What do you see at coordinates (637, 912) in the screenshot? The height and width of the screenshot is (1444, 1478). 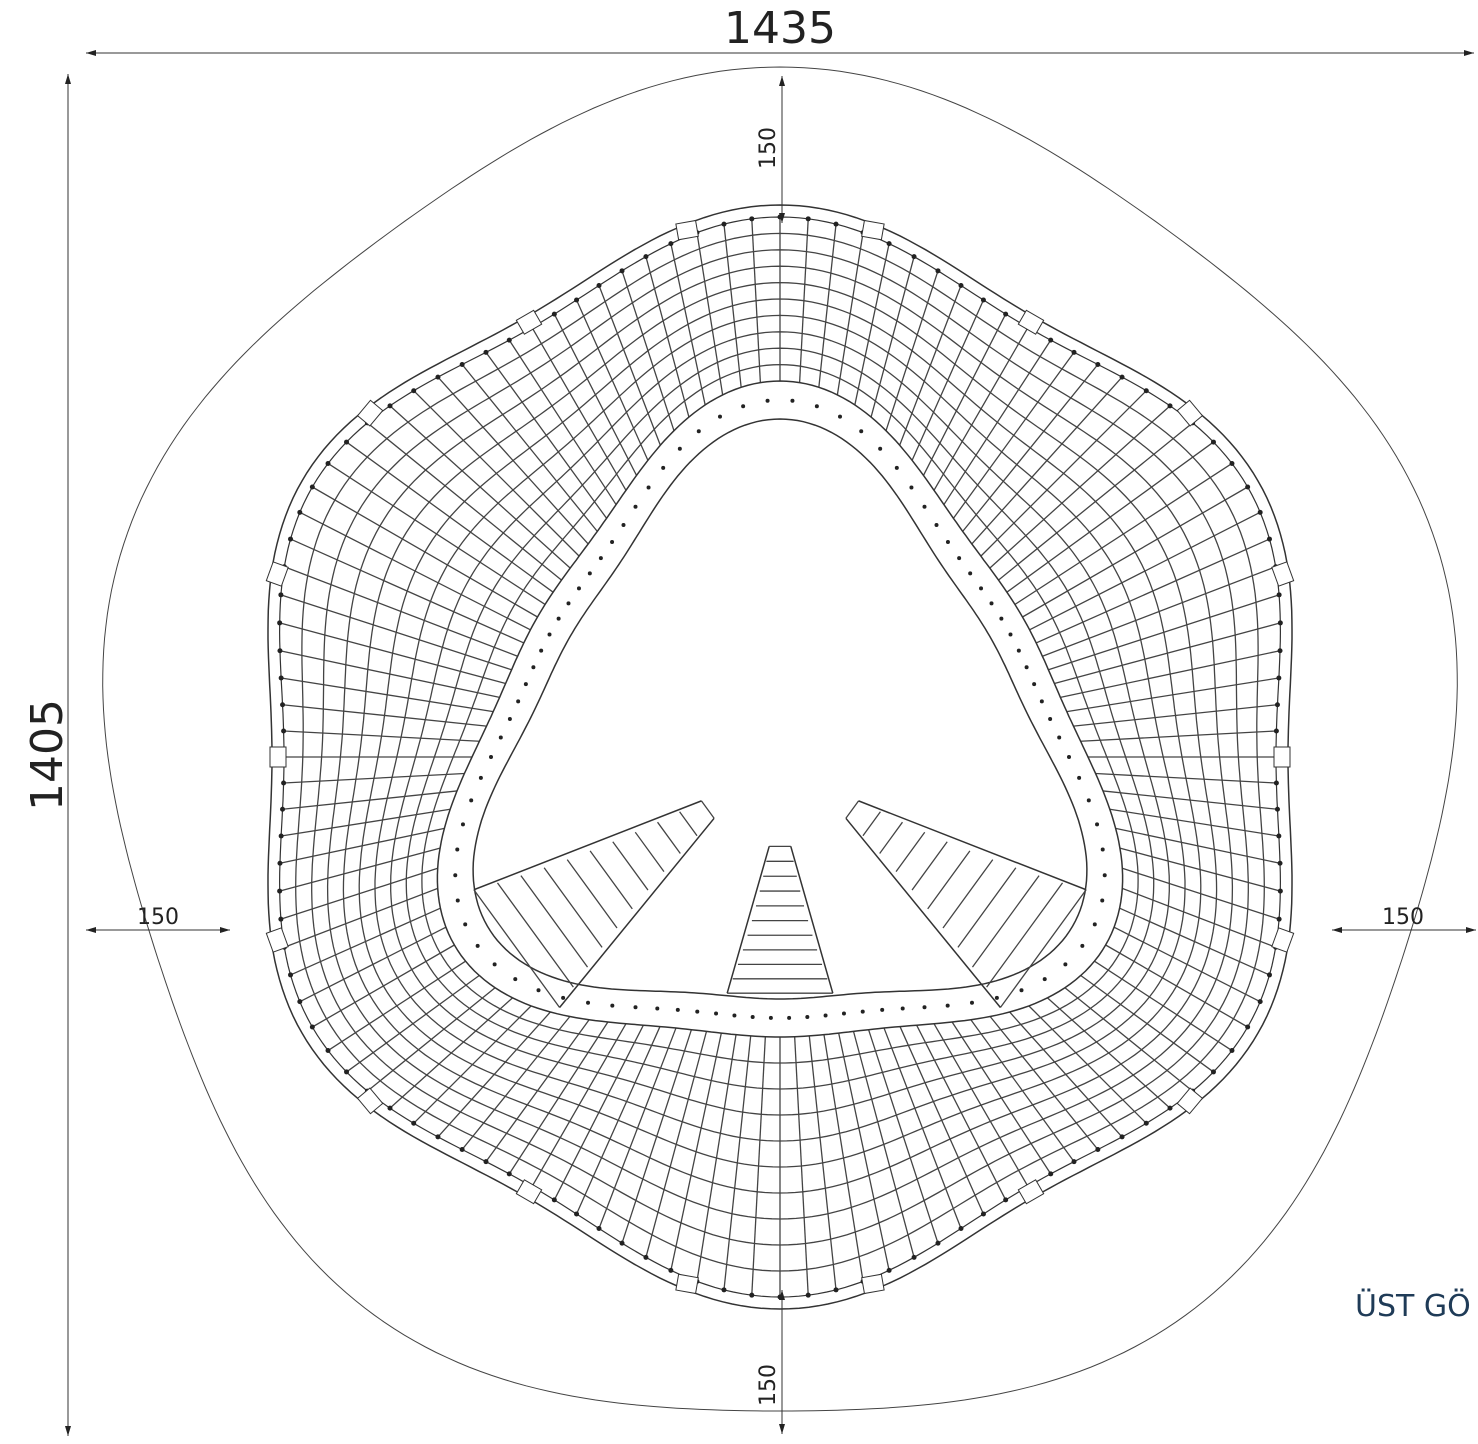 I see `ladder-rail` at bounding box center [637, 912].